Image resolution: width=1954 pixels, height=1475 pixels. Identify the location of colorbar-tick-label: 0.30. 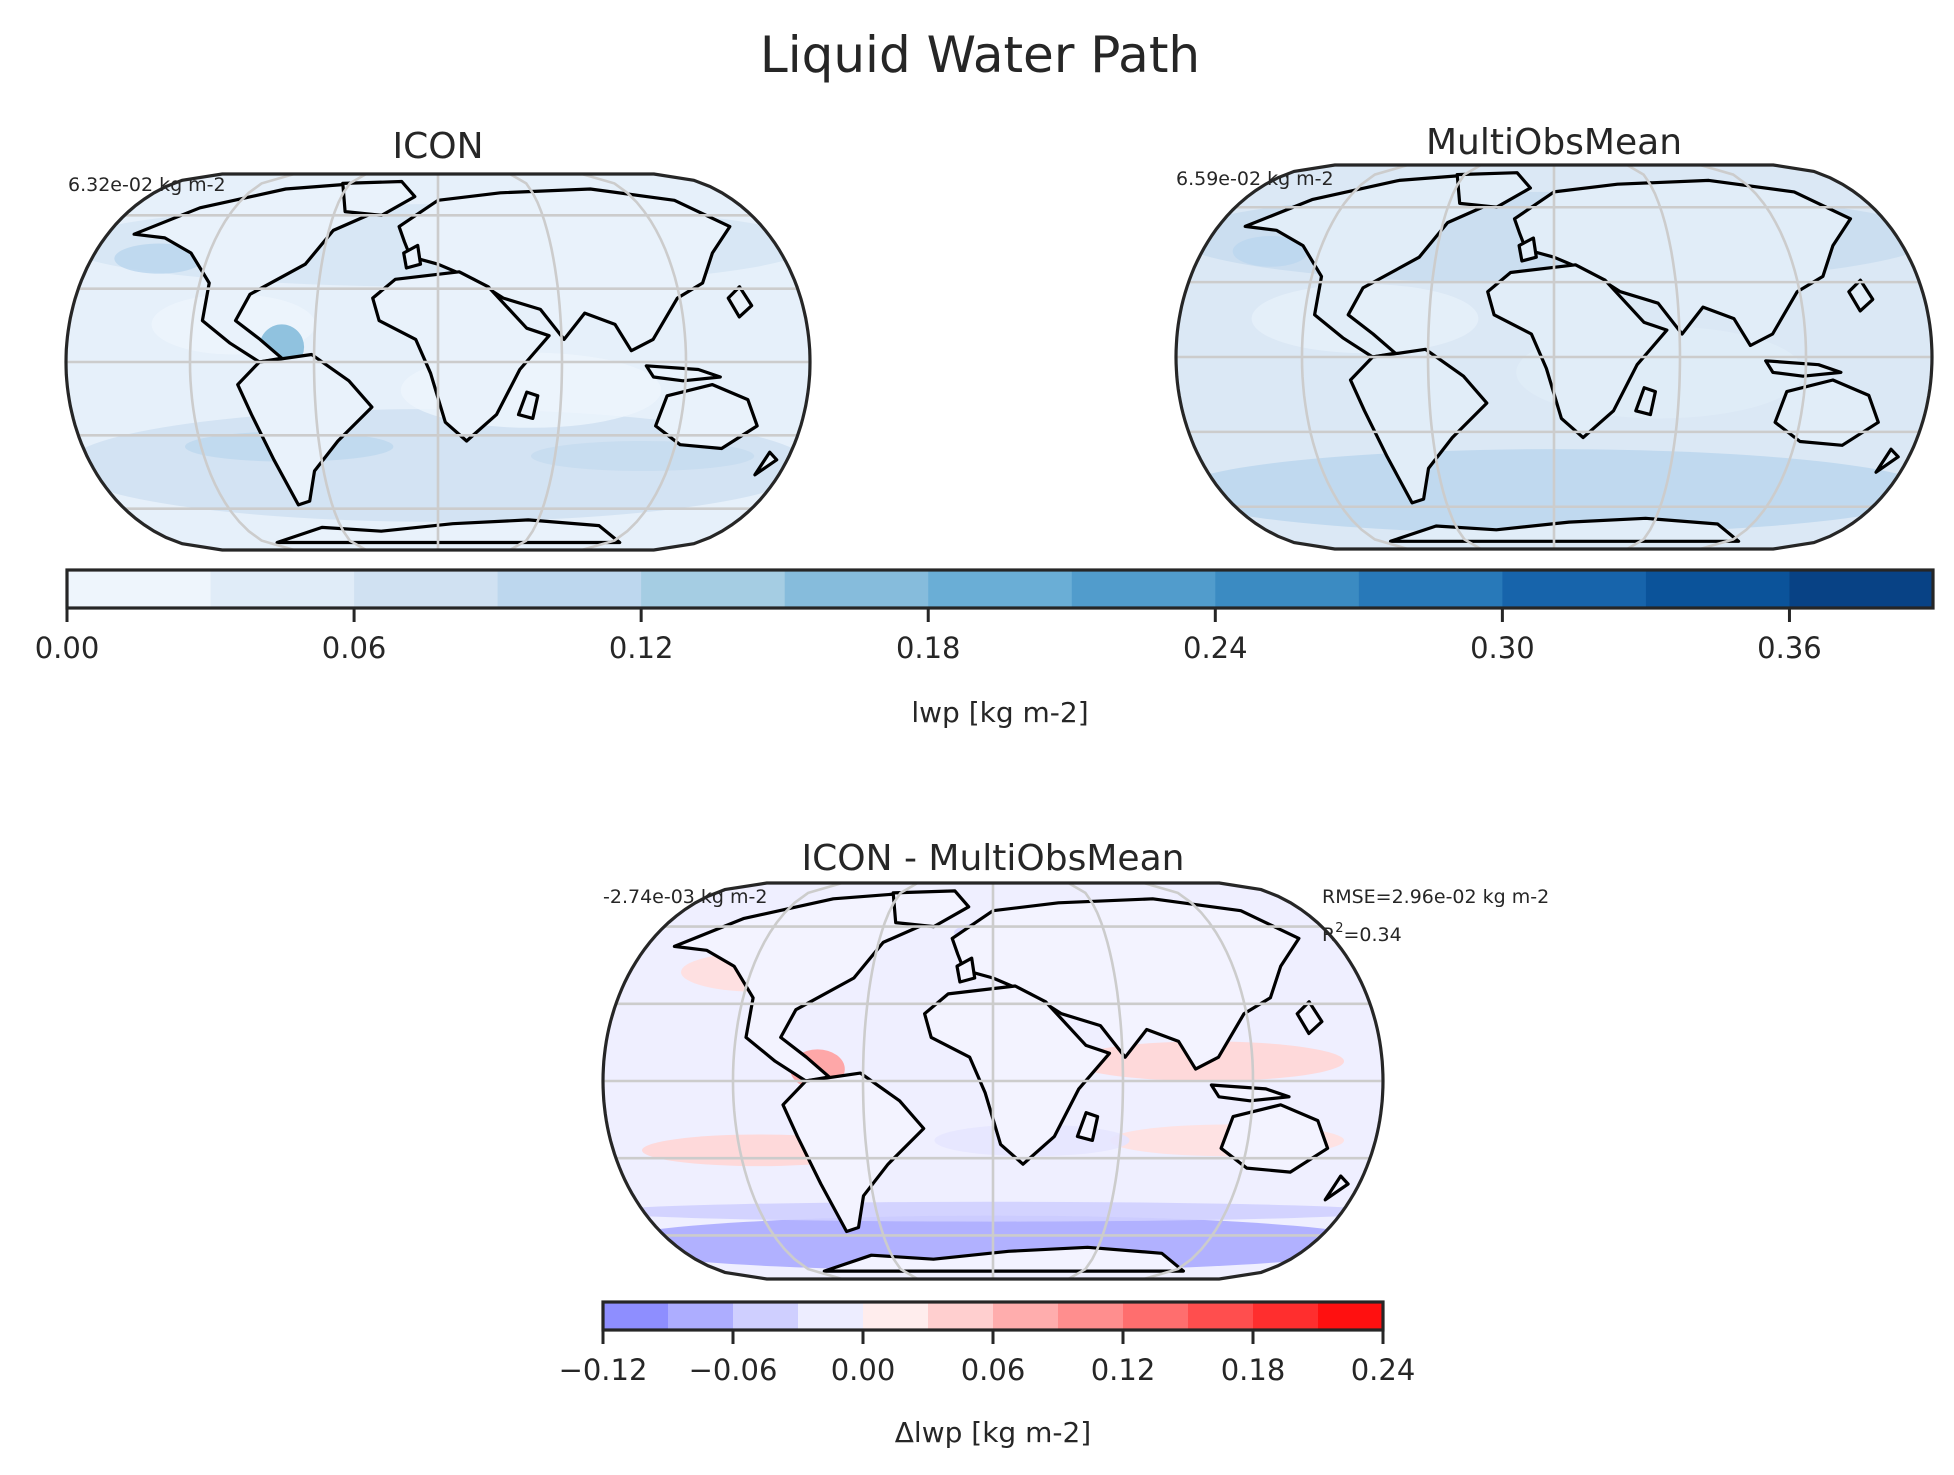
(1502, 648).